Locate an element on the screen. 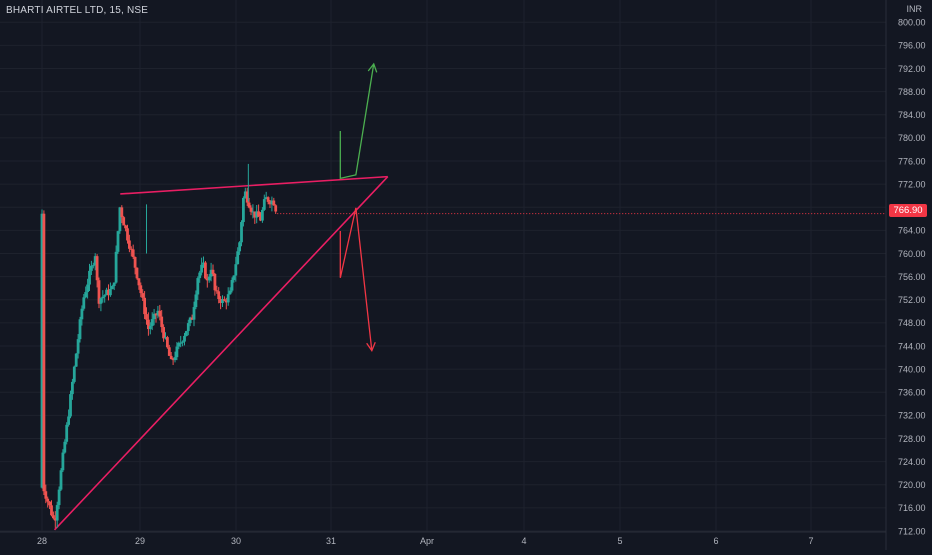 This screenshot has height=555, width=932. x-tick-label: 4 is located at coordinates (523, 541).